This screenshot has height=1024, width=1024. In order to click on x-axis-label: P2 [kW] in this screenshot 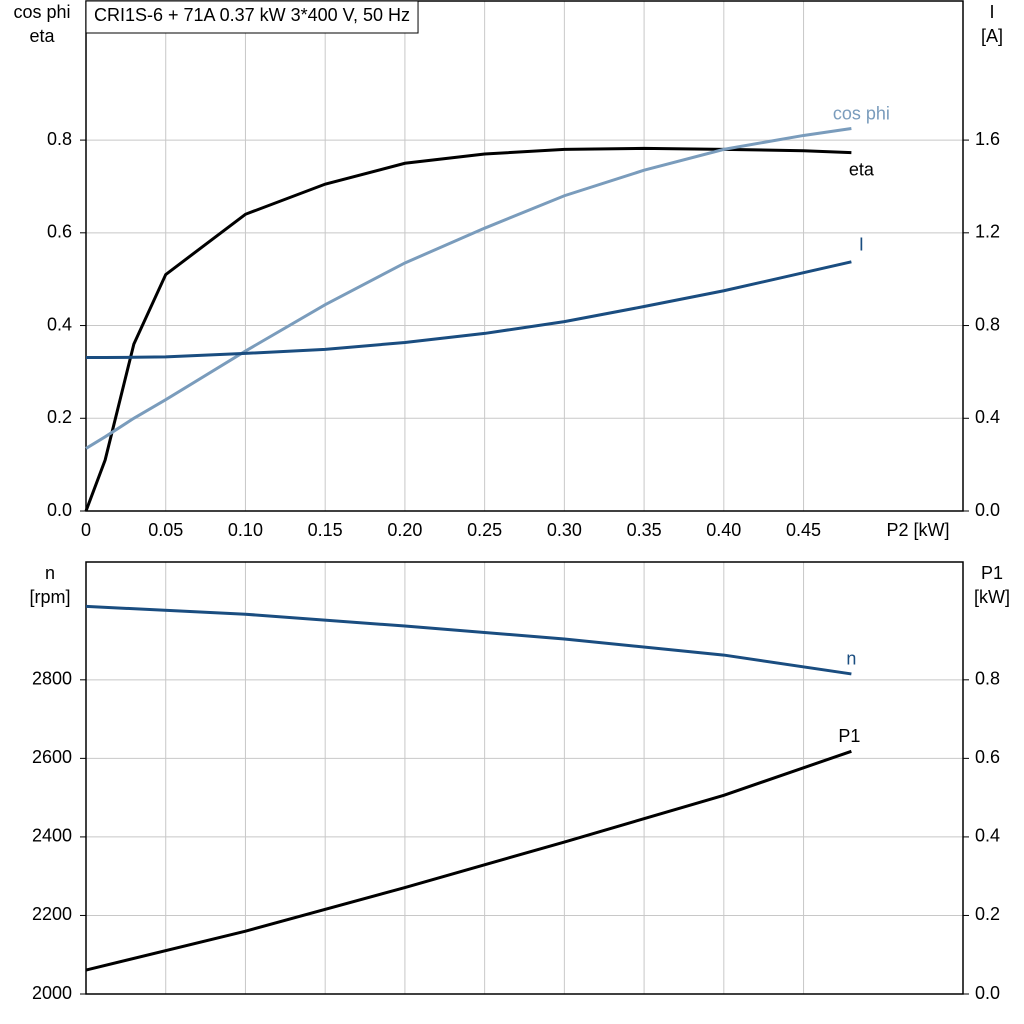, I will do `click(917, 530)`.